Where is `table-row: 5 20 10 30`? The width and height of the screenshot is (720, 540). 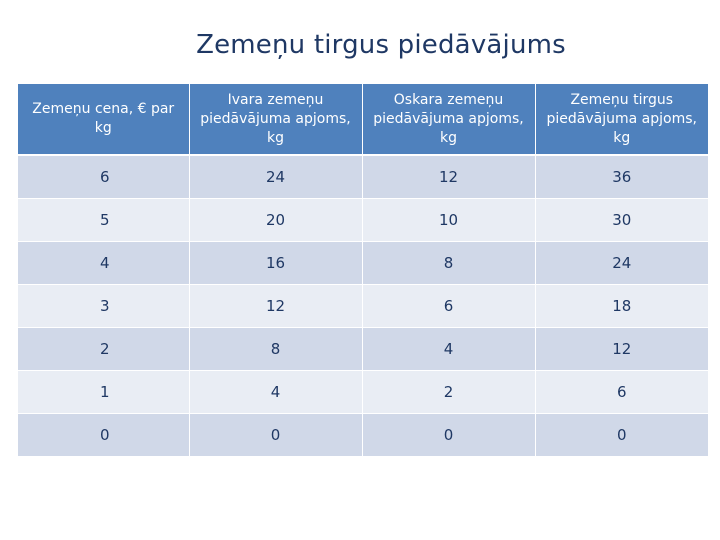 table-row: 5 20 10 30 is located at coordinates (363, 220).